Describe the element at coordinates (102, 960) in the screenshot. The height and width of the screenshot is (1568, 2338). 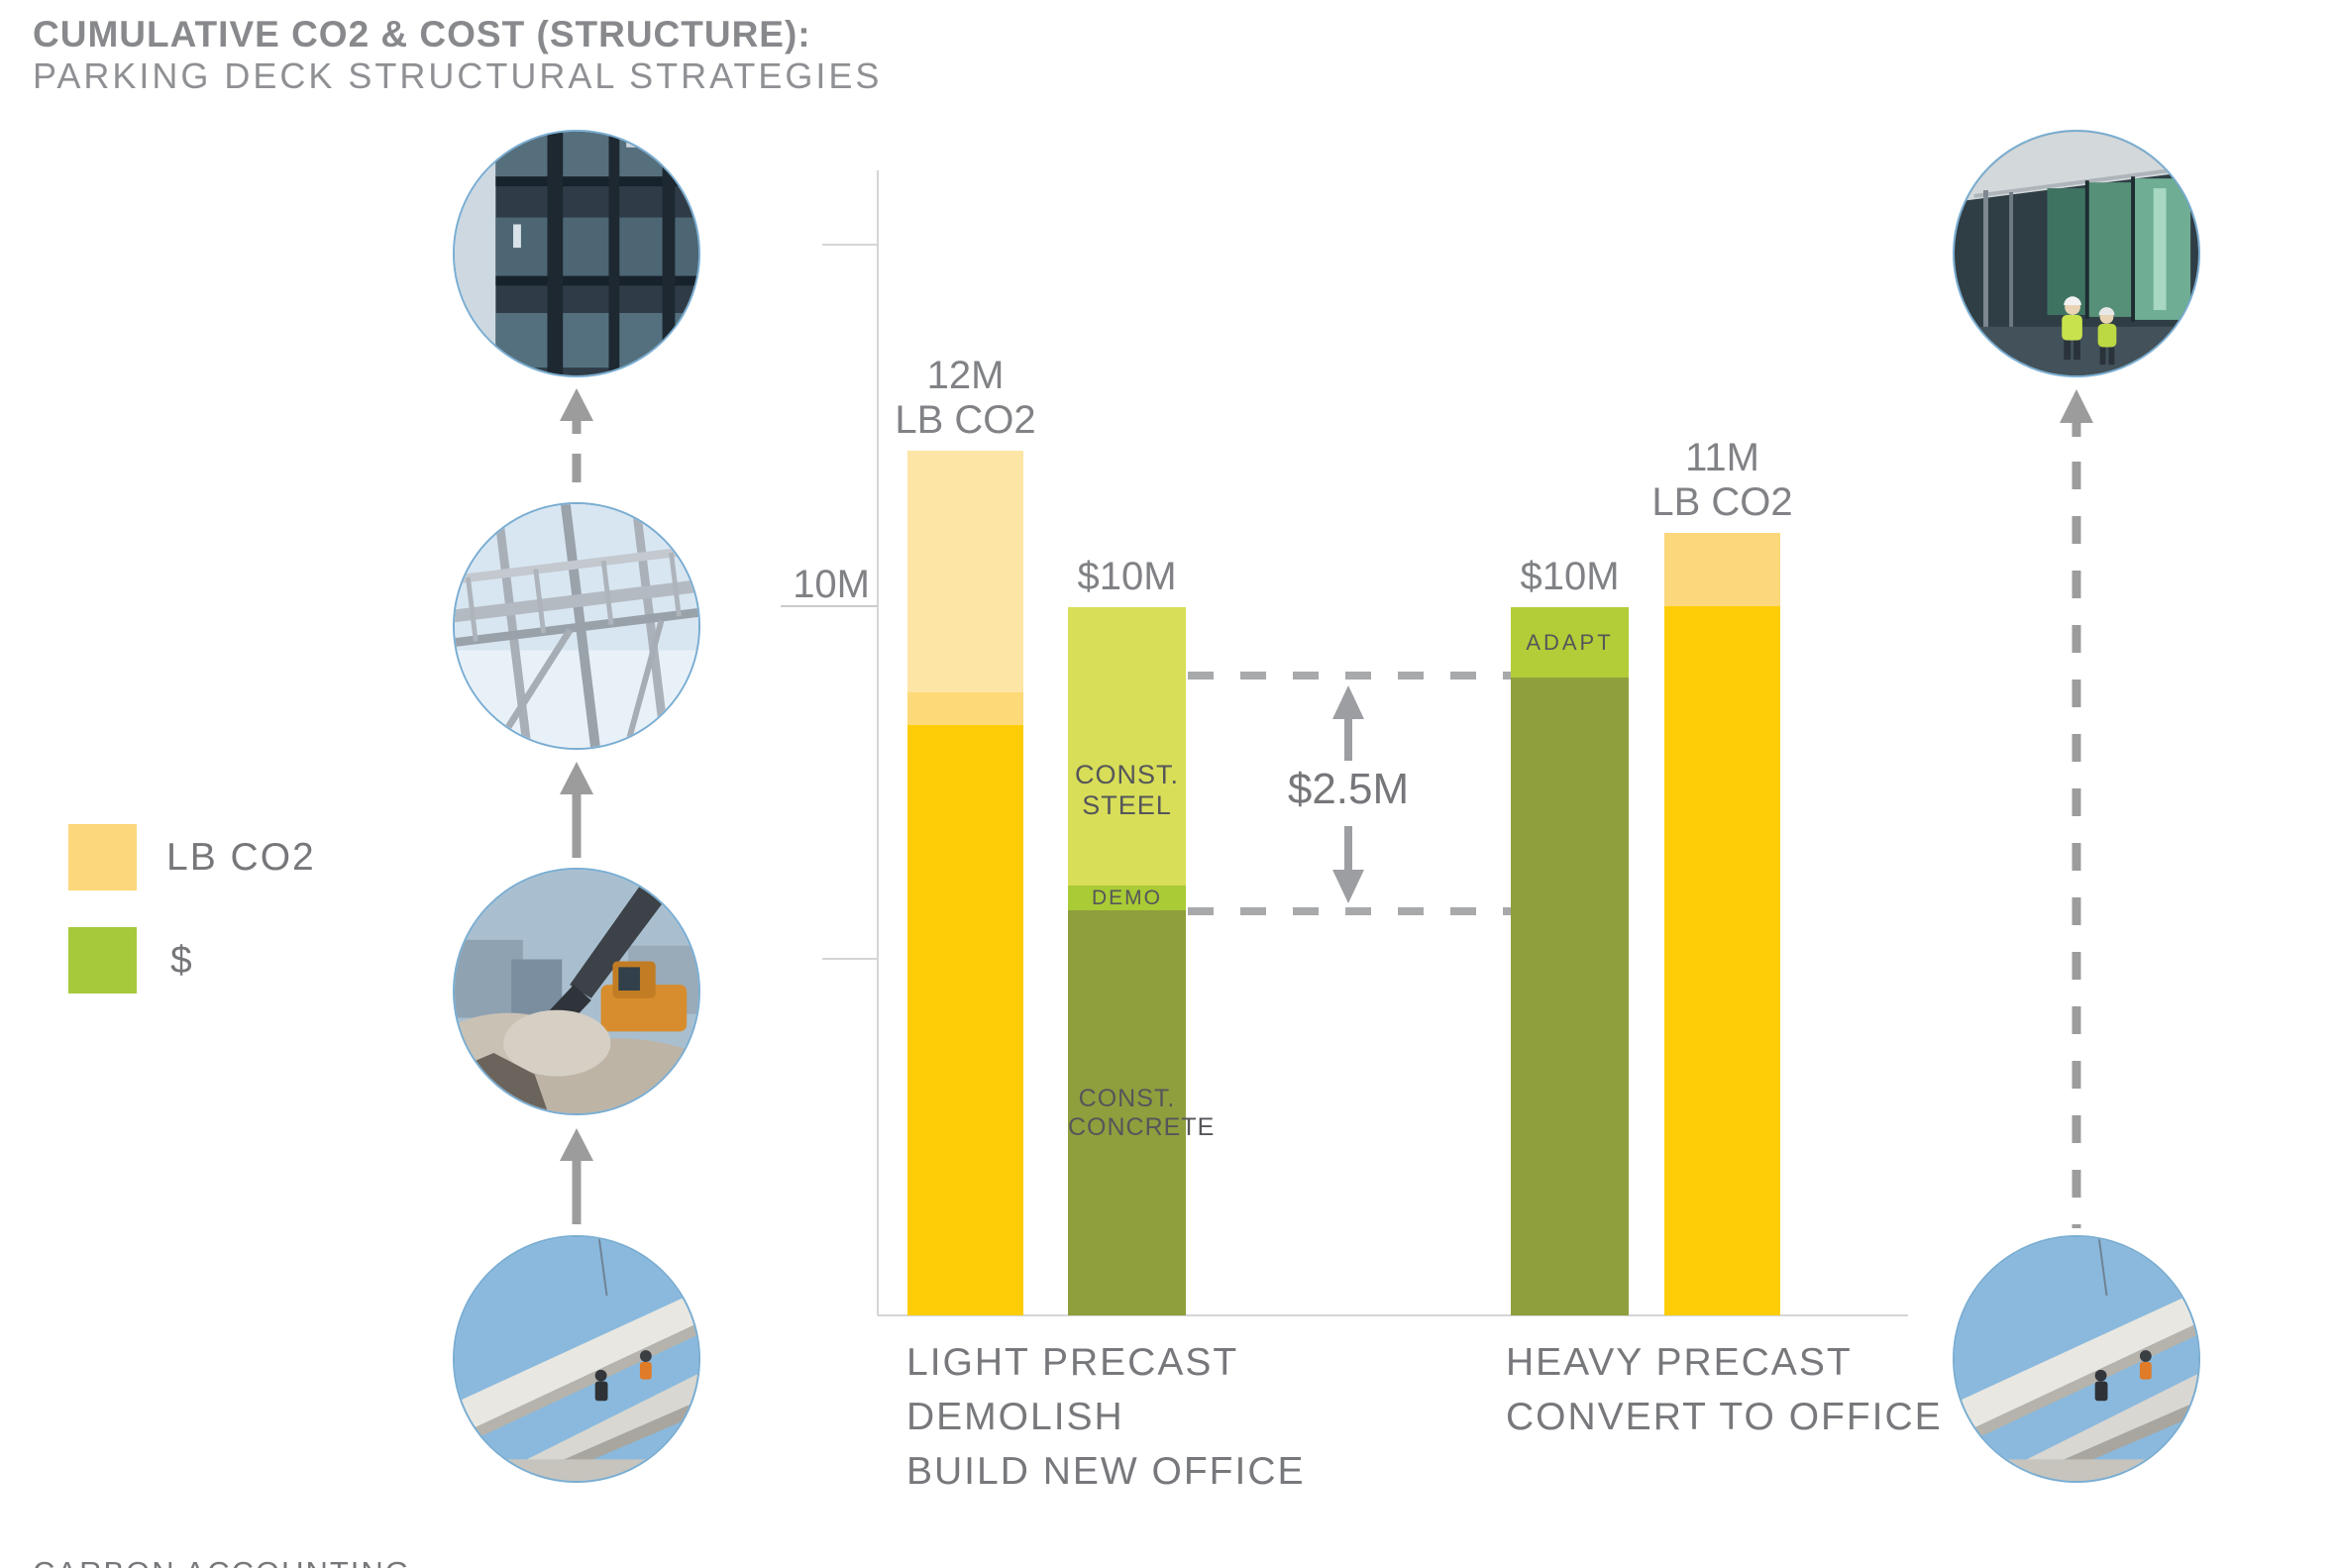
I see `legend-swatch-cost` at that location.